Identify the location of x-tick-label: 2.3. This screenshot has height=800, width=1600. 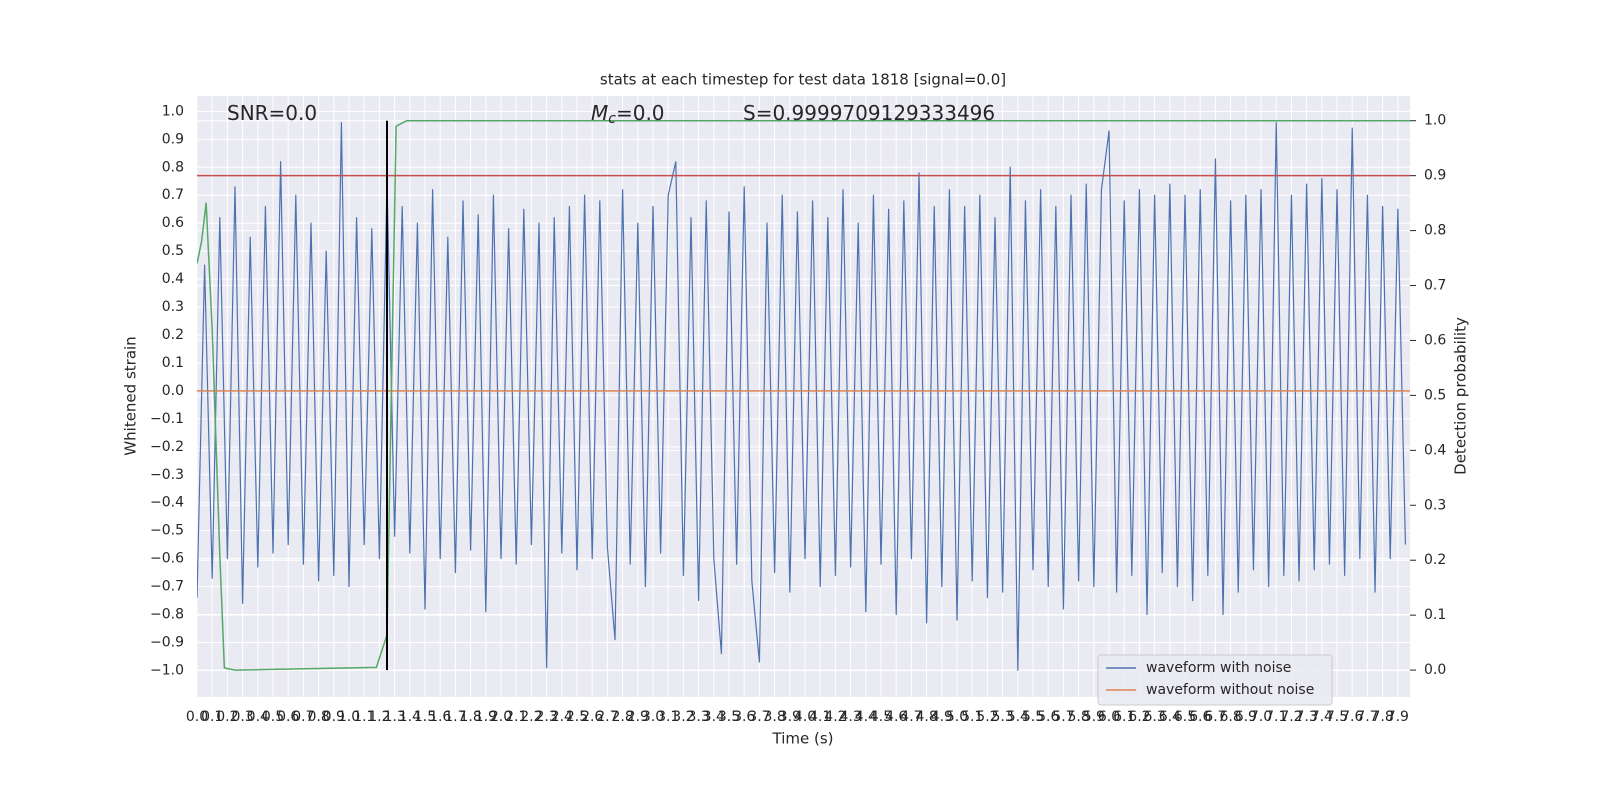
(546, 717).